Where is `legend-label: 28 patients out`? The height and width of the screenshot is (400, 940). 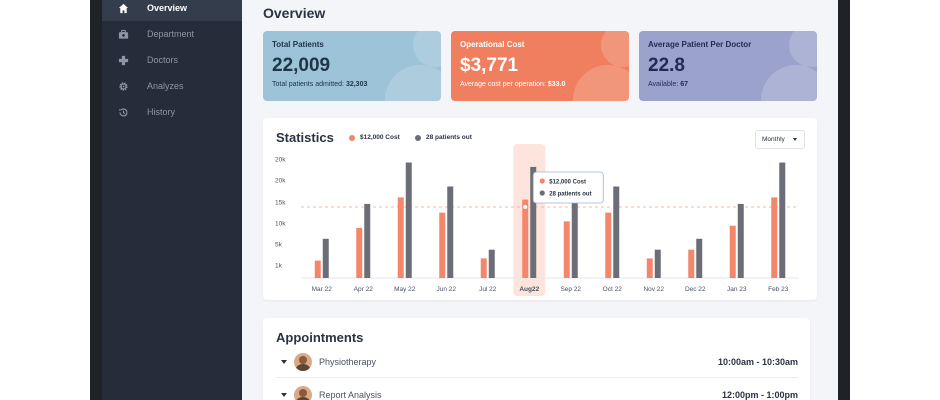 legend-label: 28 patients out is located at coordinates (449, 137).